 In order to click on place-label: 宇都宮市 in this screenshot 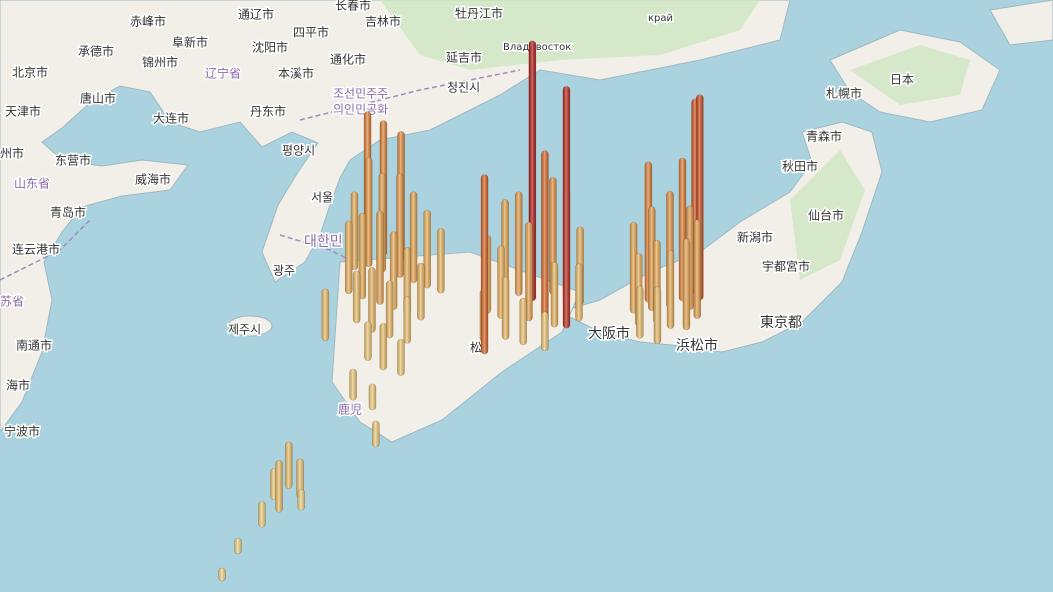, I will do `click(786, 266)`.